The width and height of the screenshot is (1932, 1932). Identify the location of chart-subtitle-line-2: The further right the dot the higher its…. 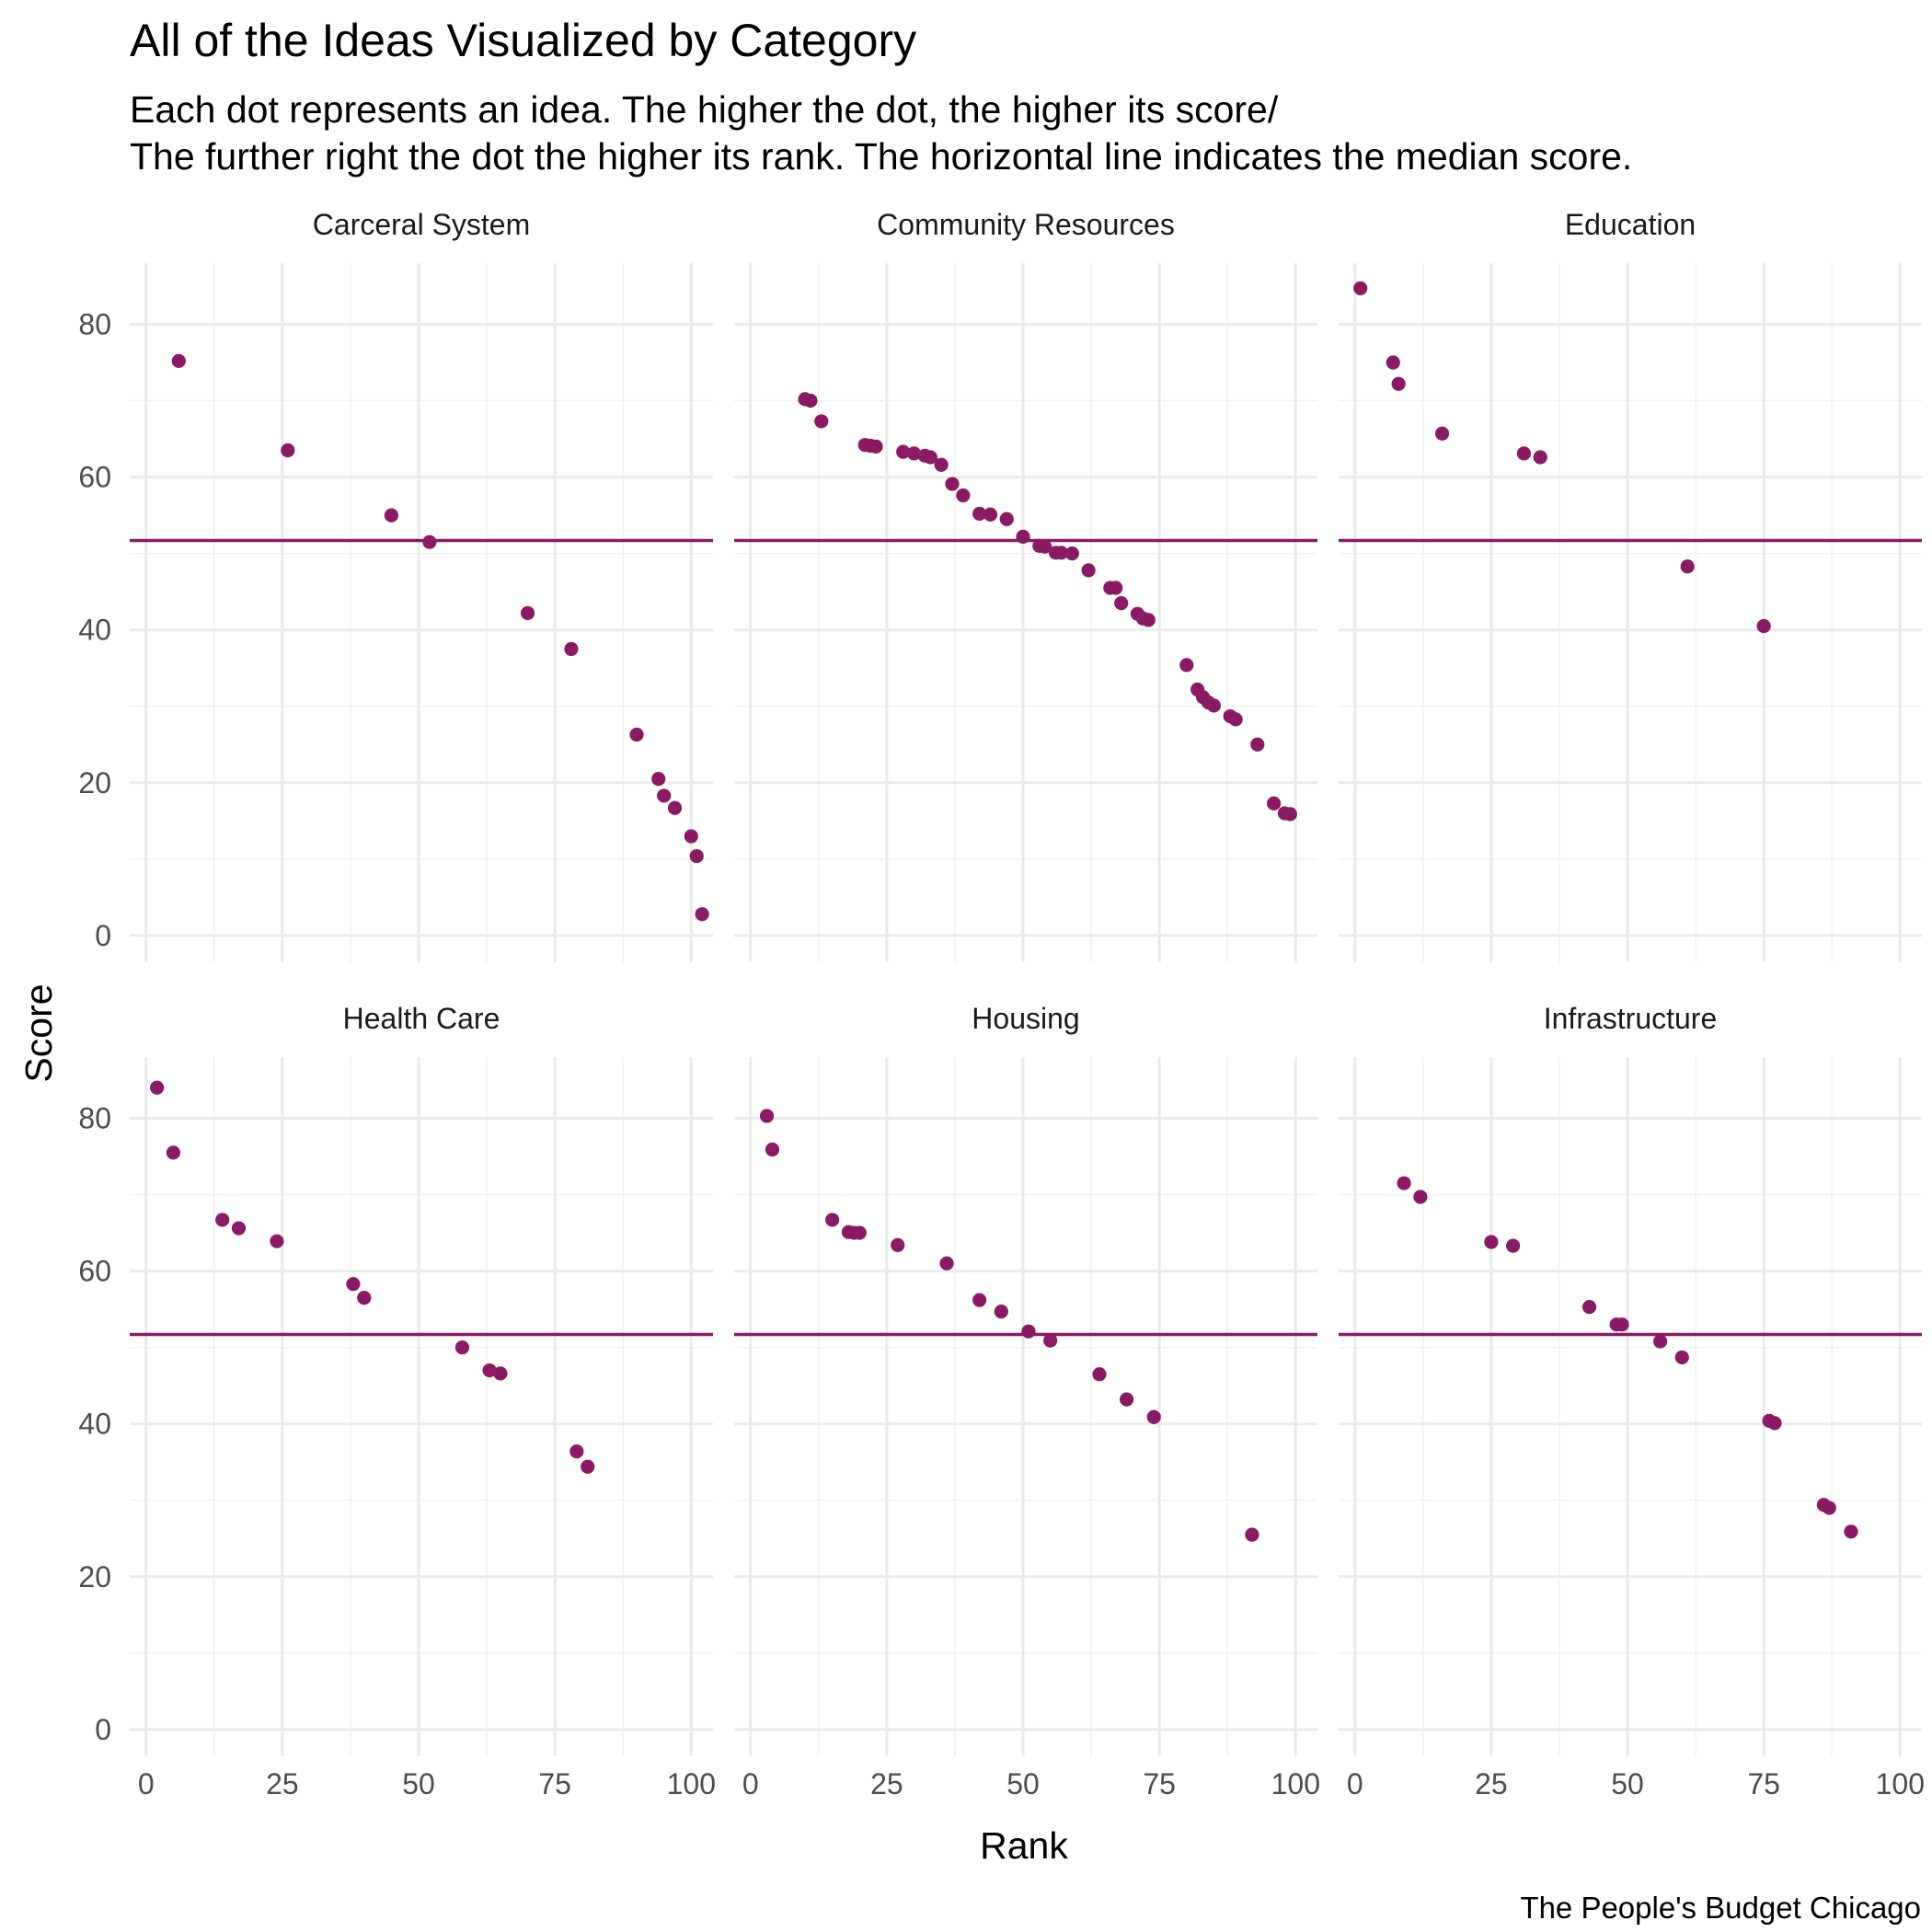
(881, 156).